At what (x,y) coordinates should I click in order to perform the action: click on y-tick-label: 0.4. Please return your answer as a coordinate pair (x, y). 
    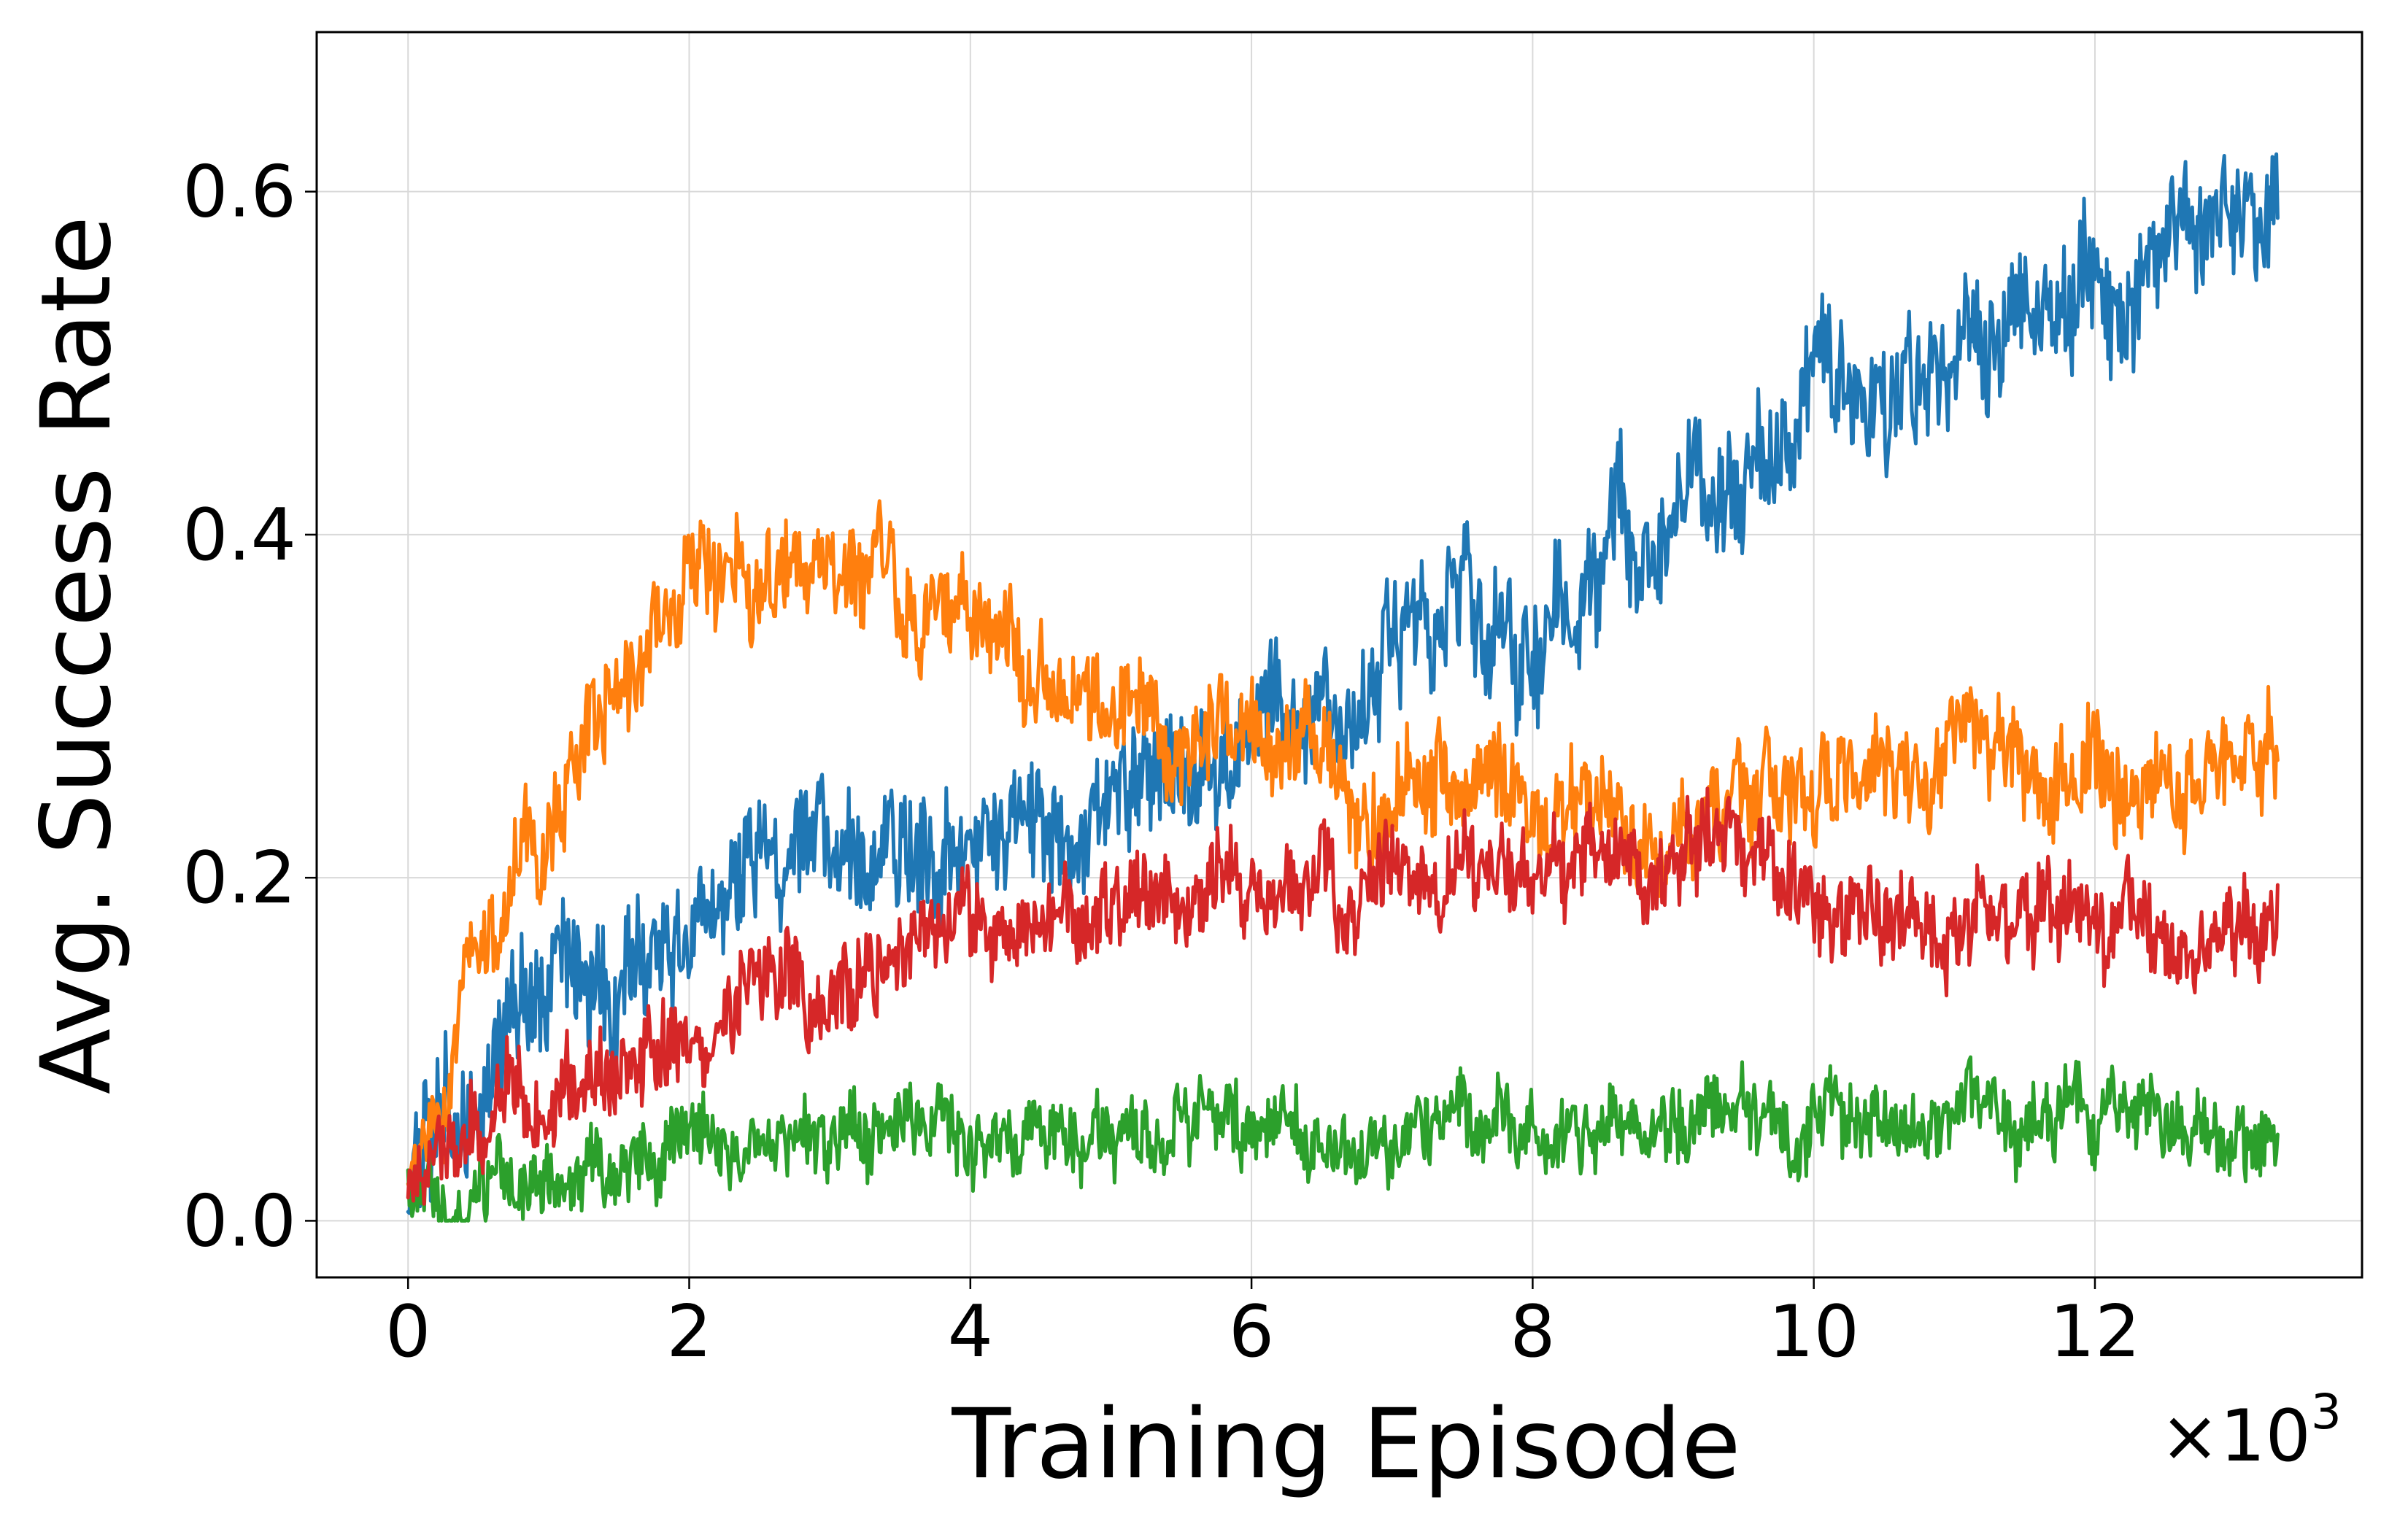
    Looking at the image, I should click on (239, 536).